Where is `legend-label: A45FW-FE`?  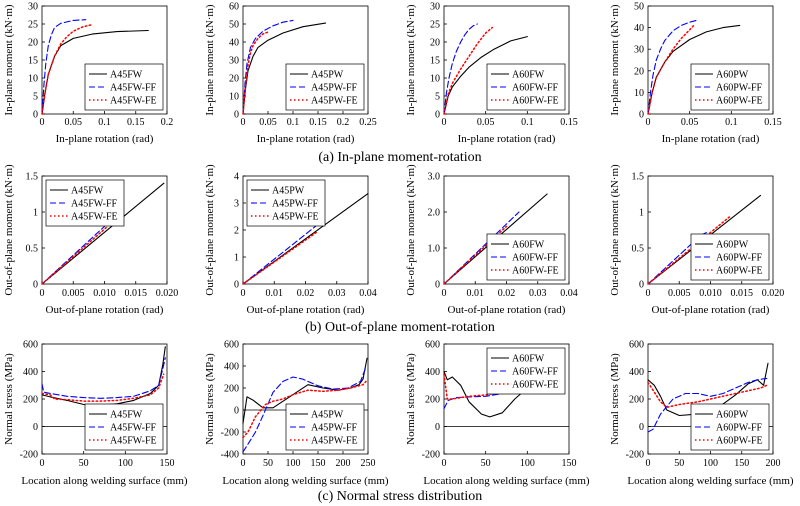
legend-label: A45FW-FE is located at coordinates (133, 101).